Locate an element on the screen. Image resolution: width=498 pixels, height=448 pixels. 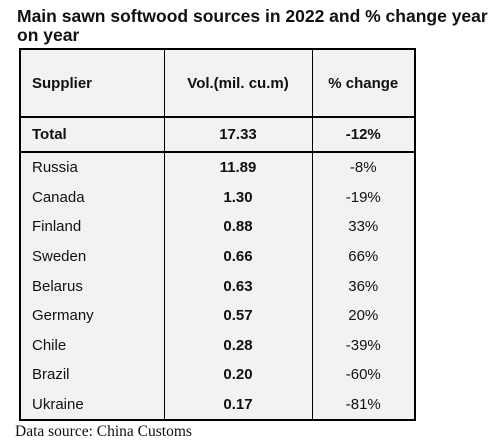
header-change-label: % change is located at coordinates (363, 83).